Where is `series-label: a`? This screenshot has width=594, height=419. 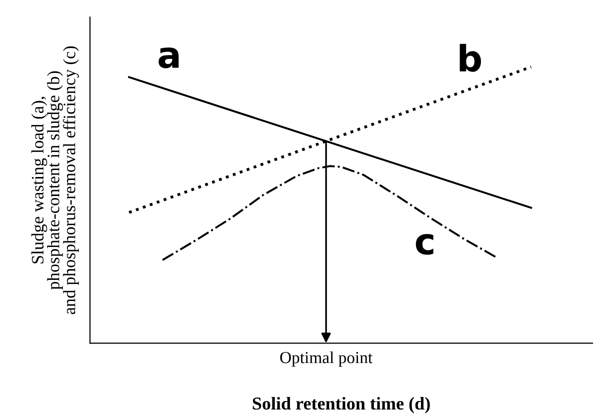
series-label: a is located at coordinates (168, 58).